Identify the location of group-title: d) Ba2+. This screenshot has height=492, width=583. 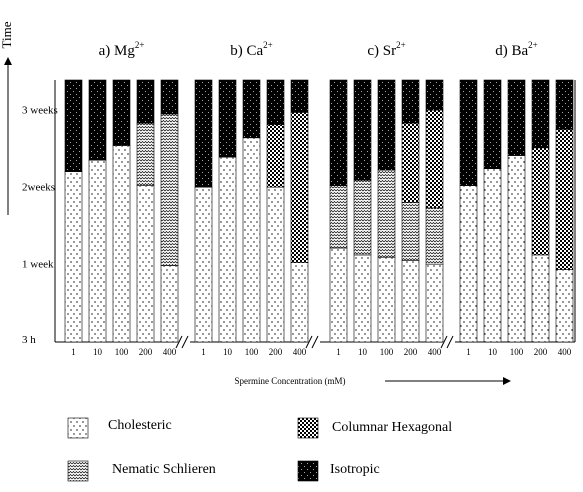
(516, 49).